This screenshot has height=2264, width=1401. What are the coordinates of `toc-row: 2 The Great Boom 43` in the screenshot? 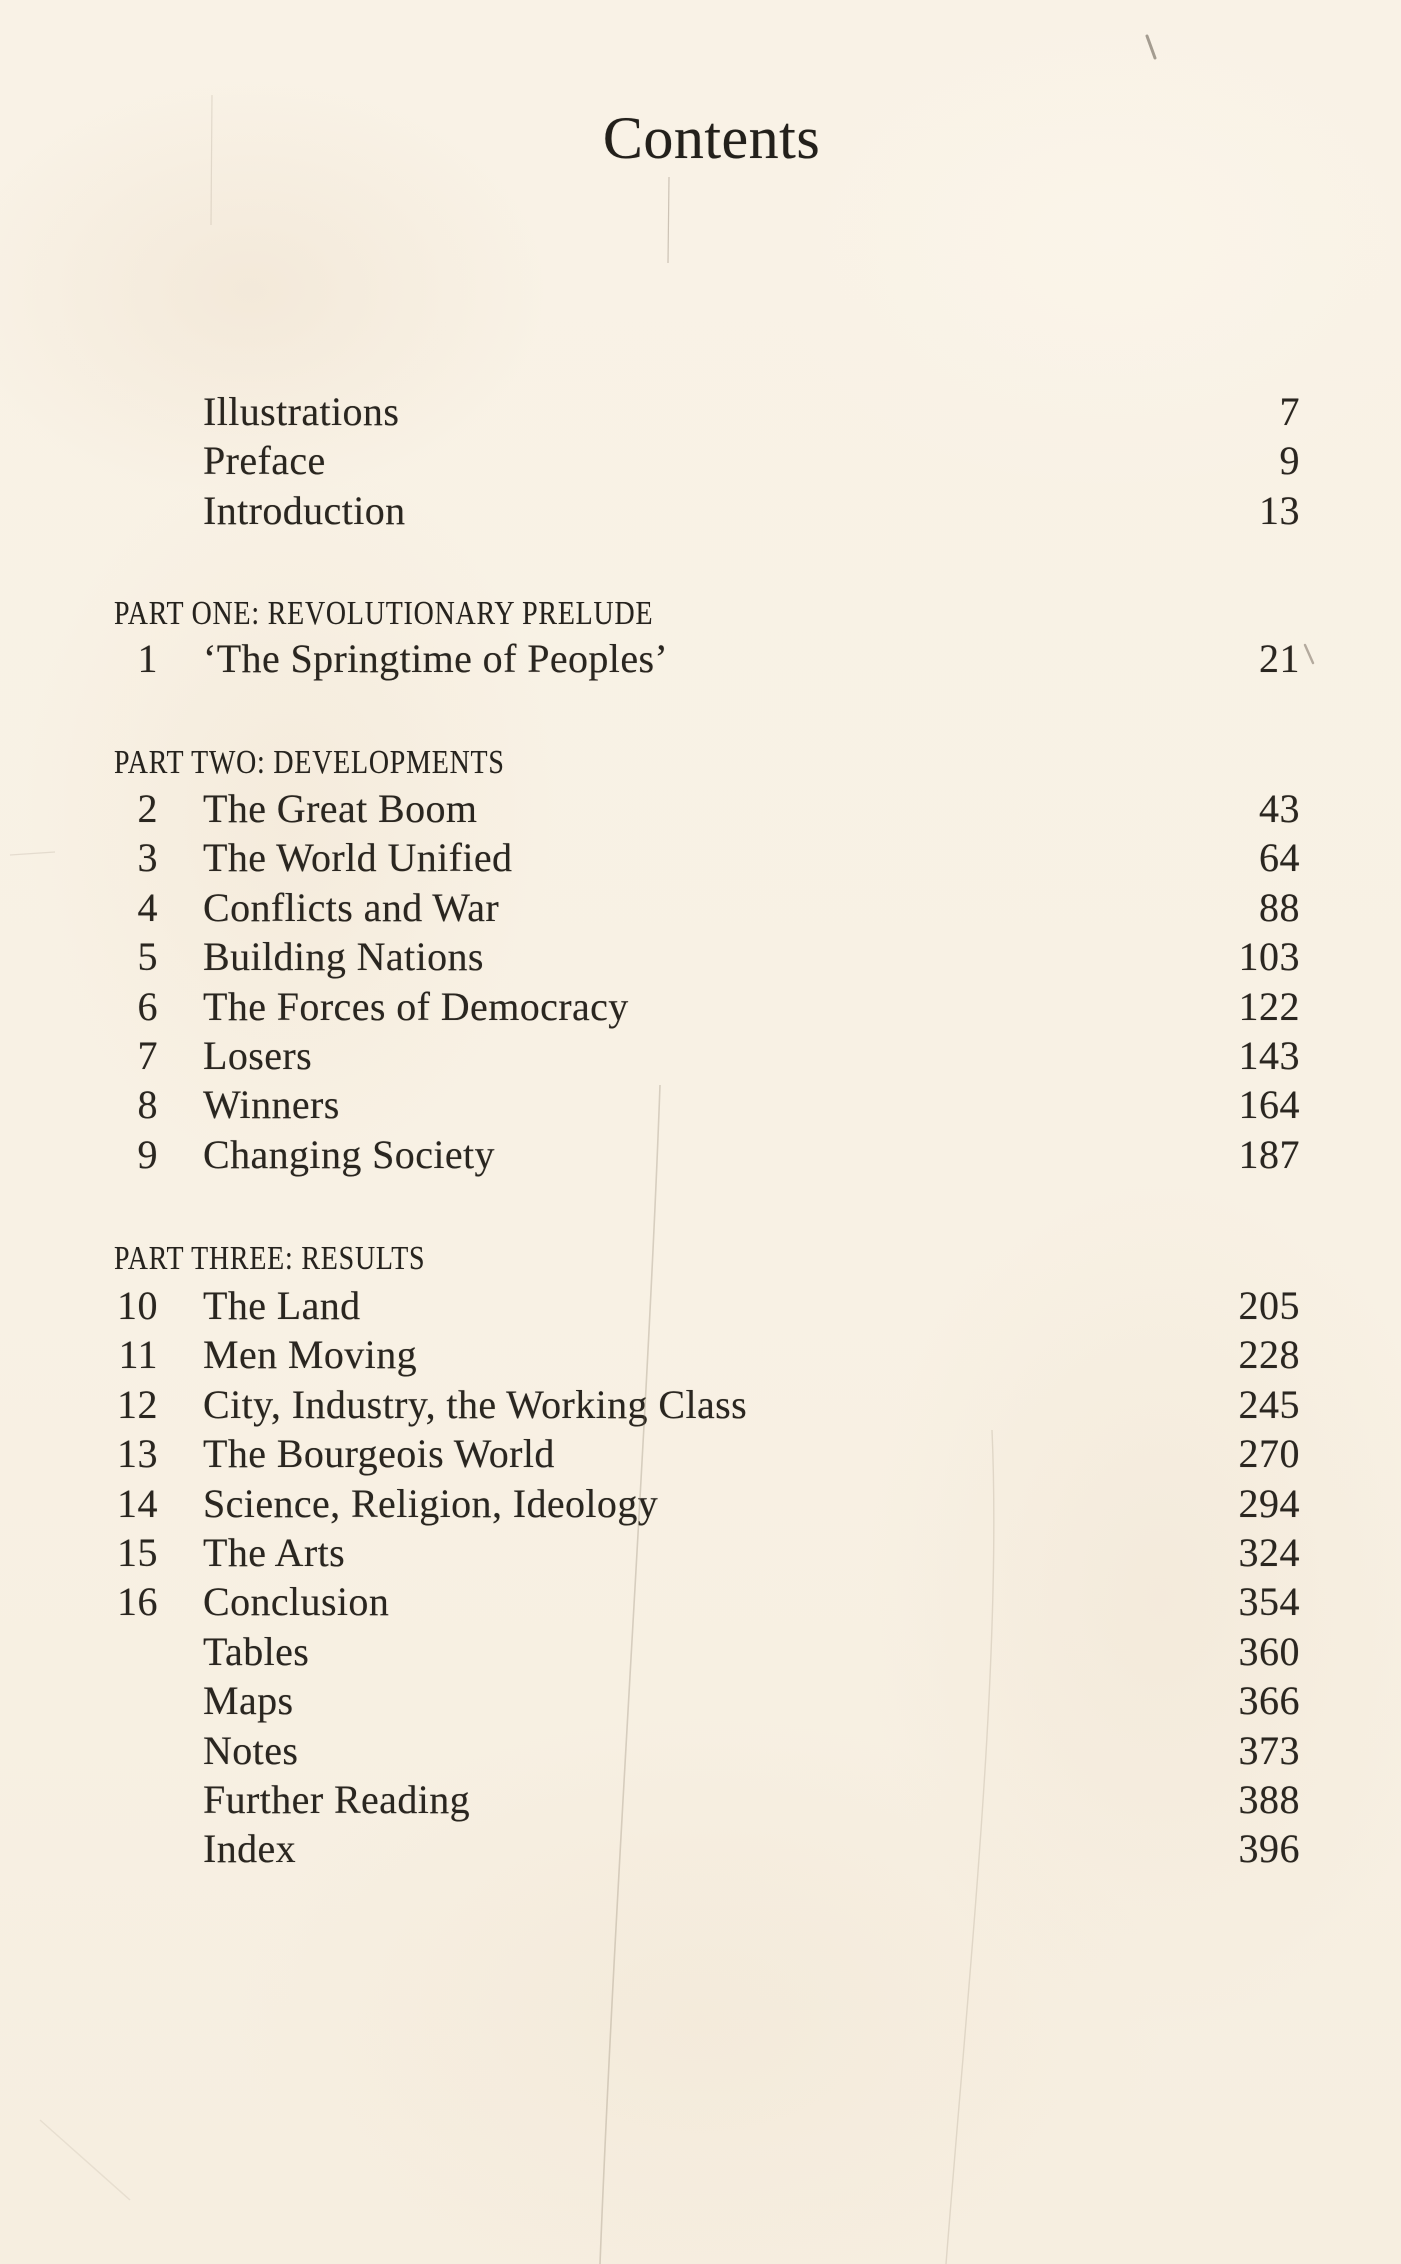 It's located at (700, 808).